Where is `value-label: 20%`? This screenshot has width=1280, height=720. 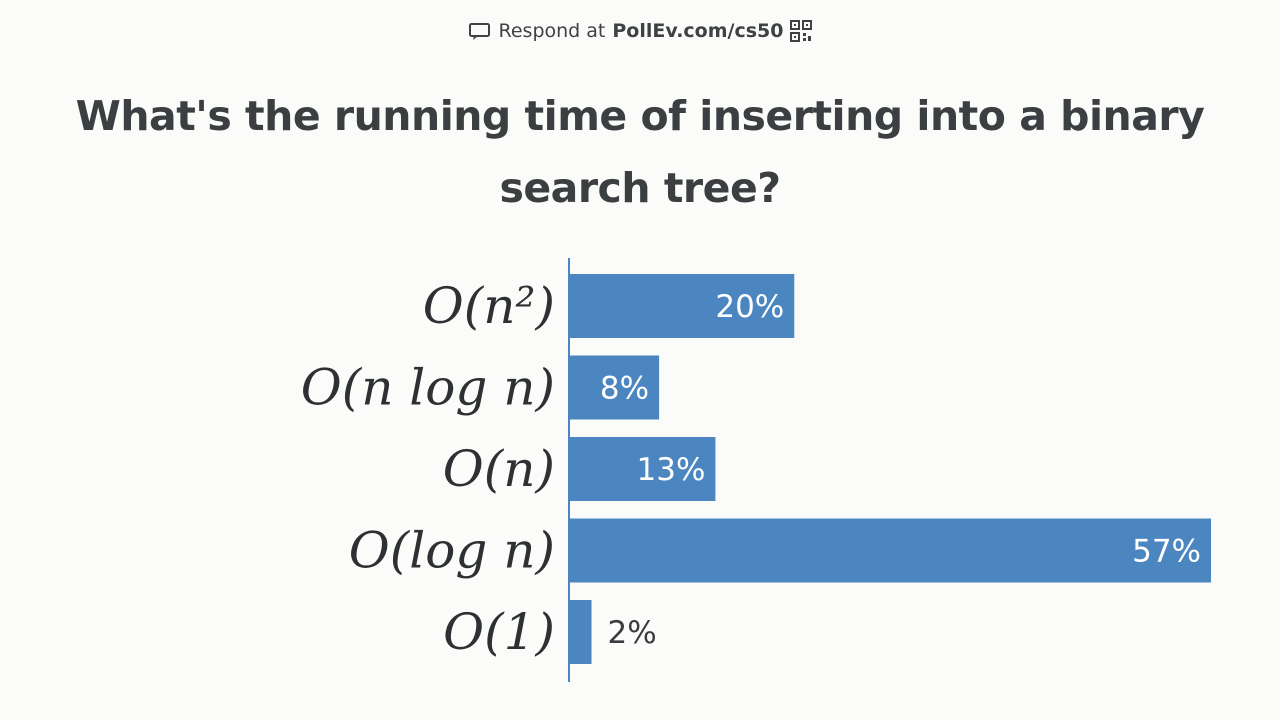
value-label: 20% is located at coordinates (749, 307).